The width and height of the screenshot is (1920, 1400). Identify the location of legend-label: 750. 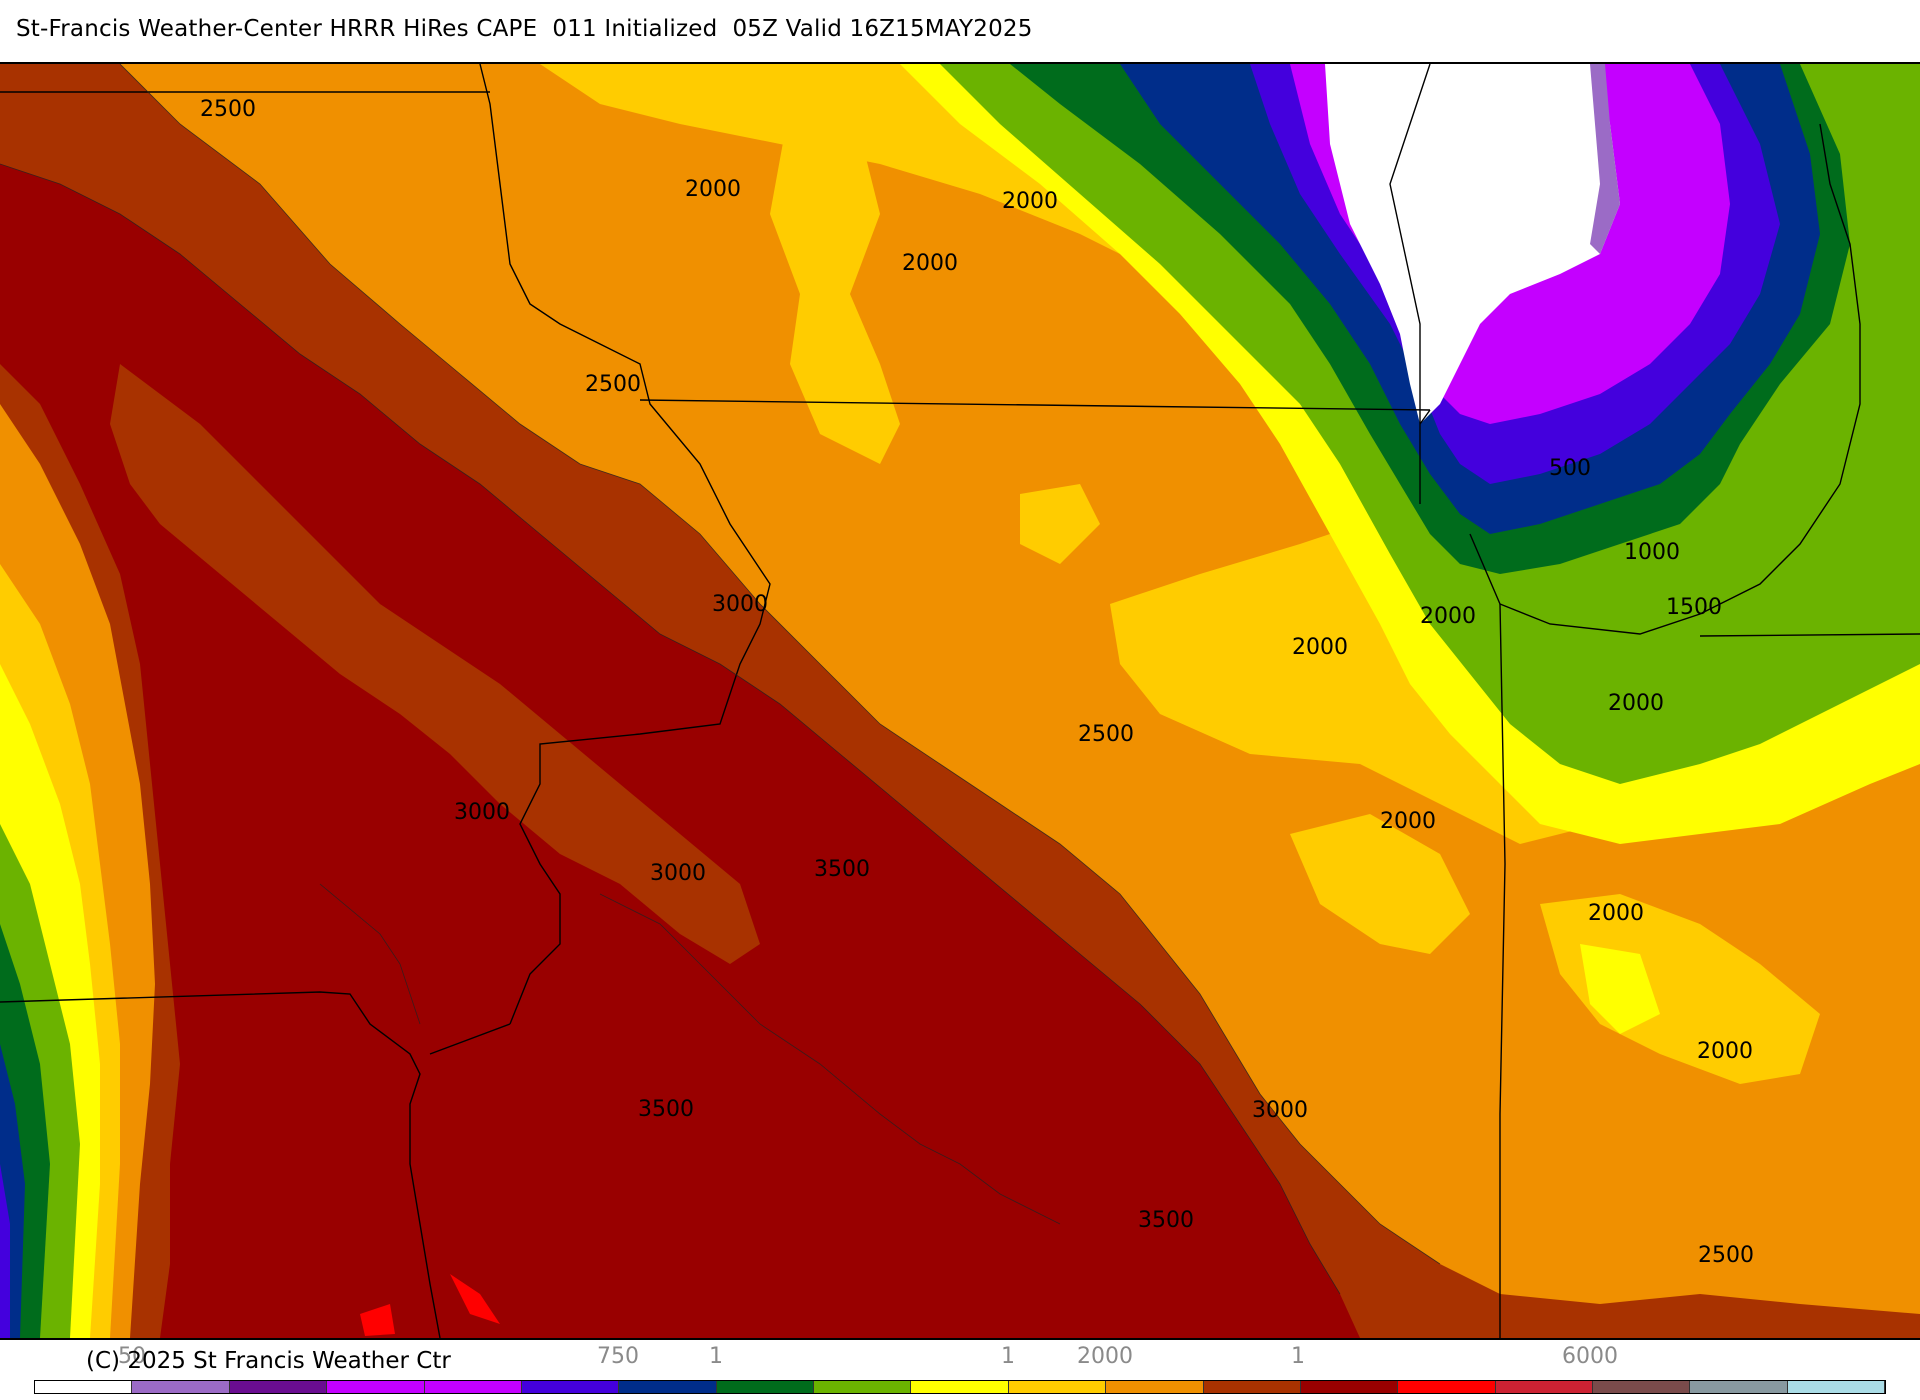
(618, 1356).